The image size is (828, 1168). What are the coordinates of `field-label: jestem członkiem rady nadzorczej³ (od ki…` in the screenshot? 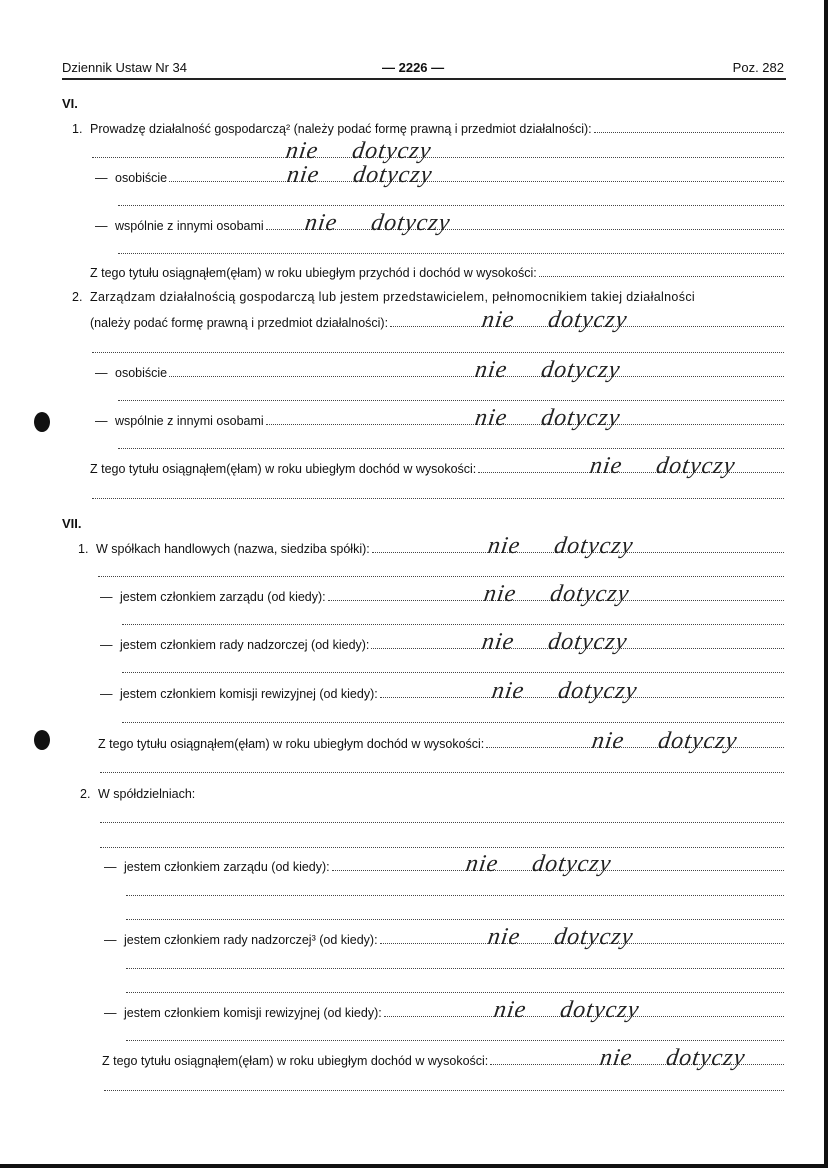 It's located at (251, 940).